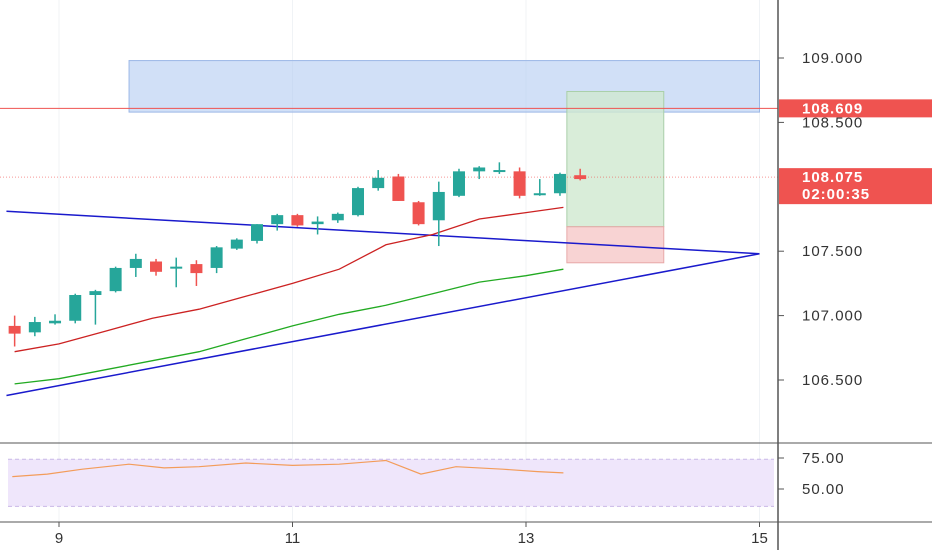 The image size is (932, 550). What do you see at coordinates (444, 86) in the screenshot?
I see `resistance-zone` at bounding box center [444, 86].